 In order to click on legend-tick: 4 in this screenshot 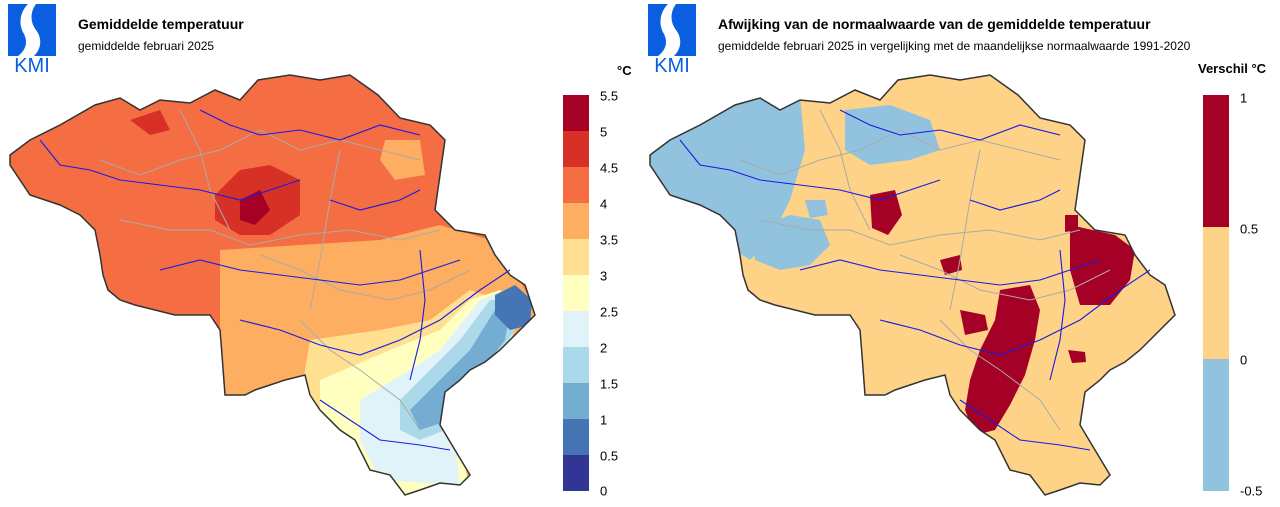, I will do `click(604, 204)`.